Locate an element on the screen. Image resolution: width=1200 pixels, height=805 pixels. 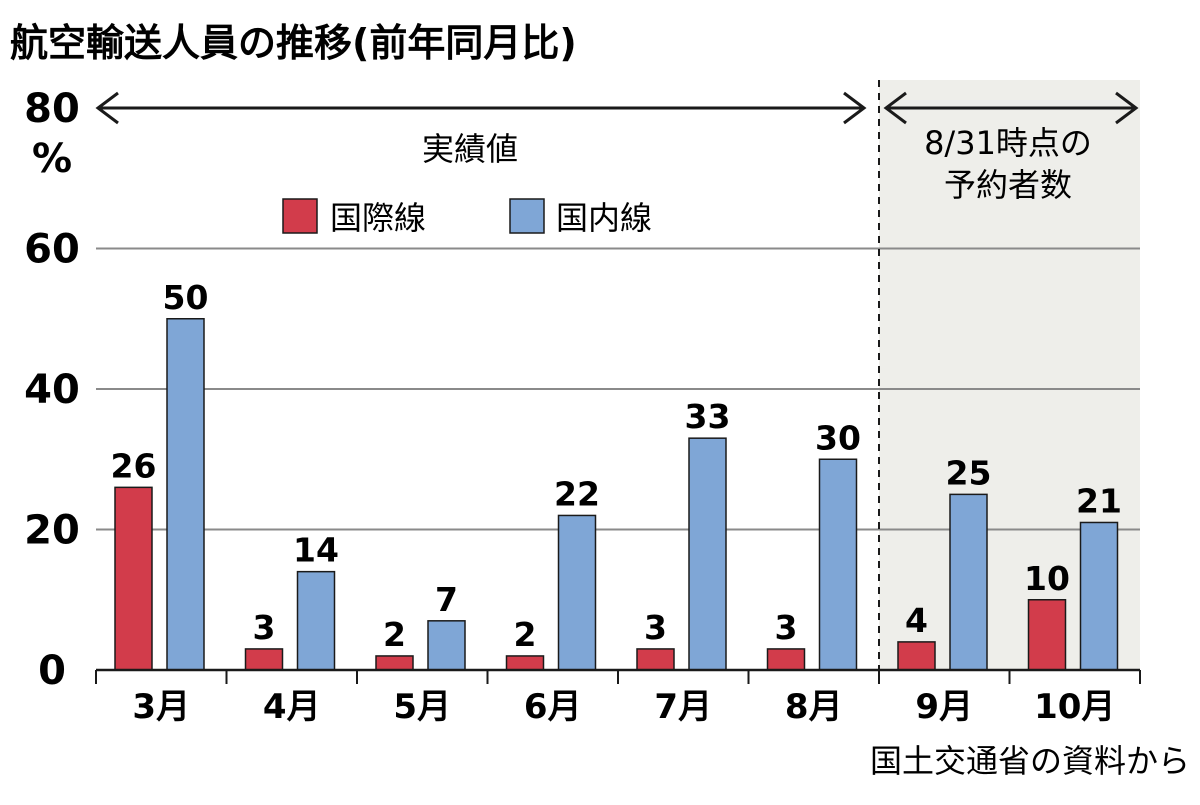
data-label: 21 is located at coordinates (1099, 500).